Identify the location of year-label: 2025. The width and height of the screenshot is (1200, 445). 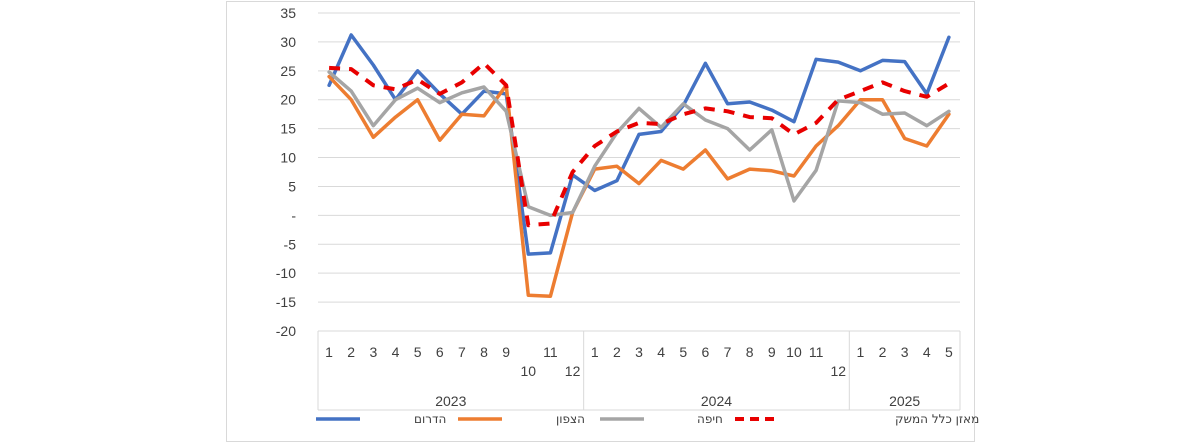
(904, 401).